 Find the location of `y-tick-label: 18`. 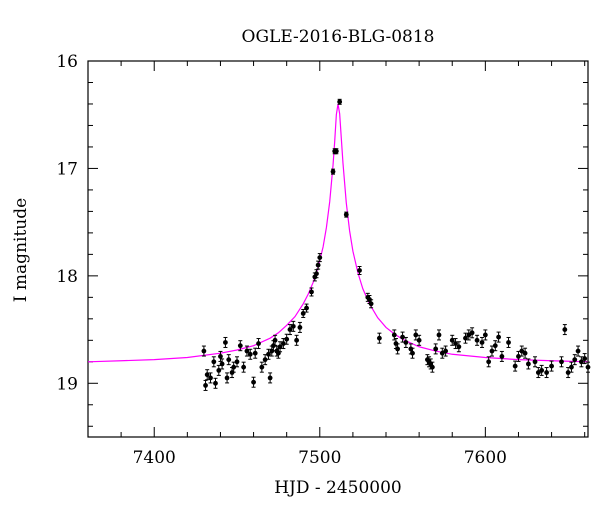

y-tick-label: 18 is located at coordinates (67, 277).